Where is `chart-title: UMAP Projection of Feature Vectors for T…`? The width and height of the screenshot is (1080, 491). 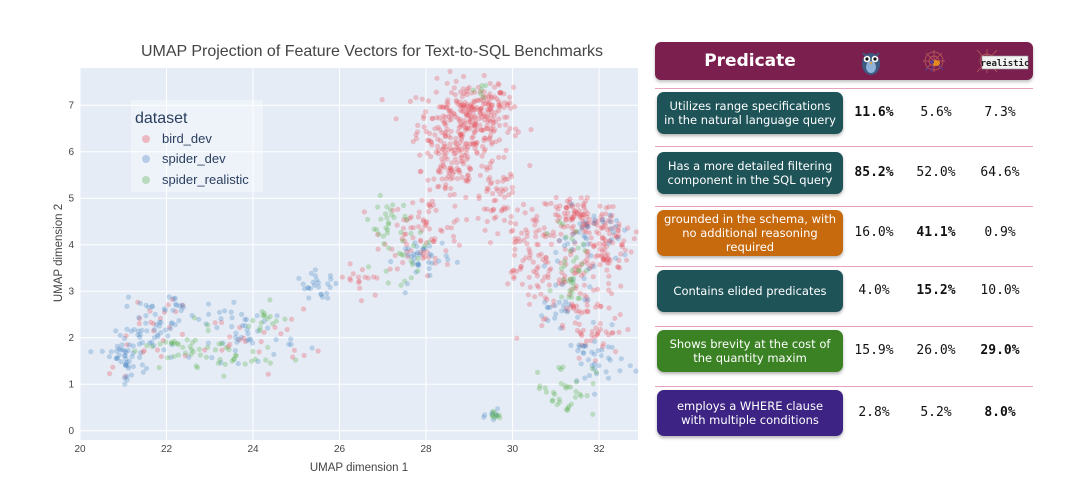
chart-title: UMAP Projection of Feature Vectors for T… is located at coordinates (372, 51).